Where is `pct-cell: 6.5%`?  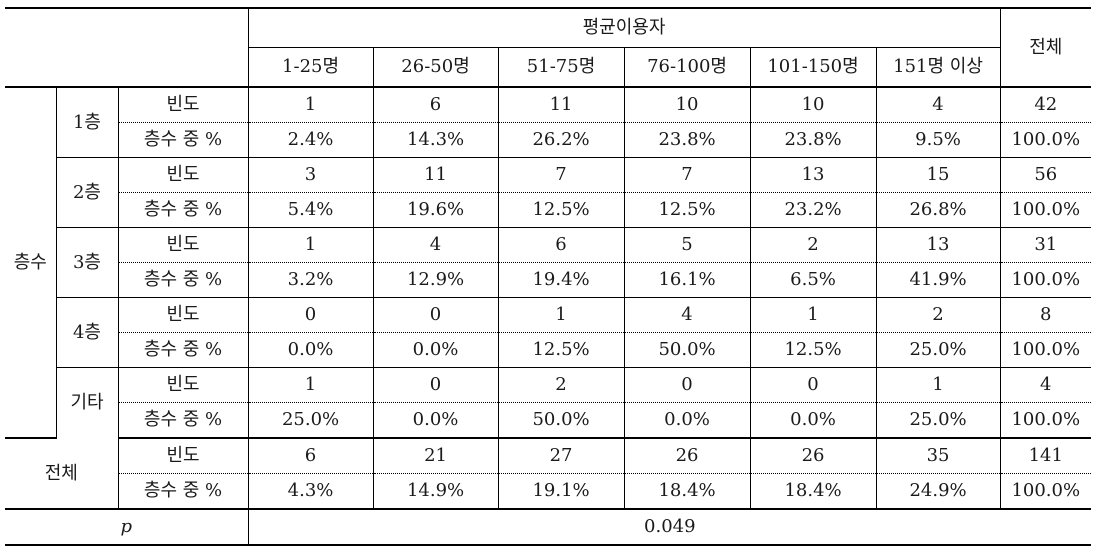
pct-cell: 6.5% is located at coordinates (813, 280).